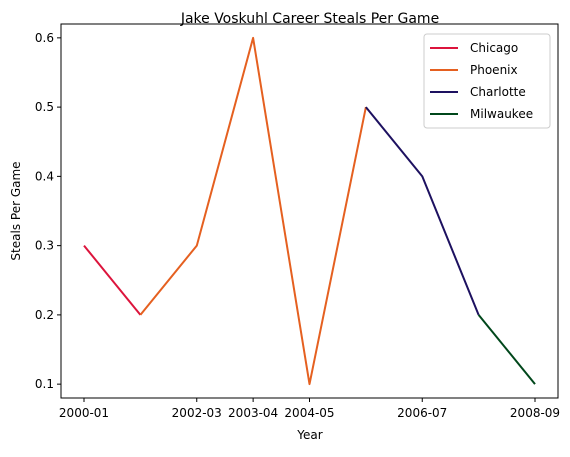  I want to click on legend-label: Charlotte, so click(498, 92).